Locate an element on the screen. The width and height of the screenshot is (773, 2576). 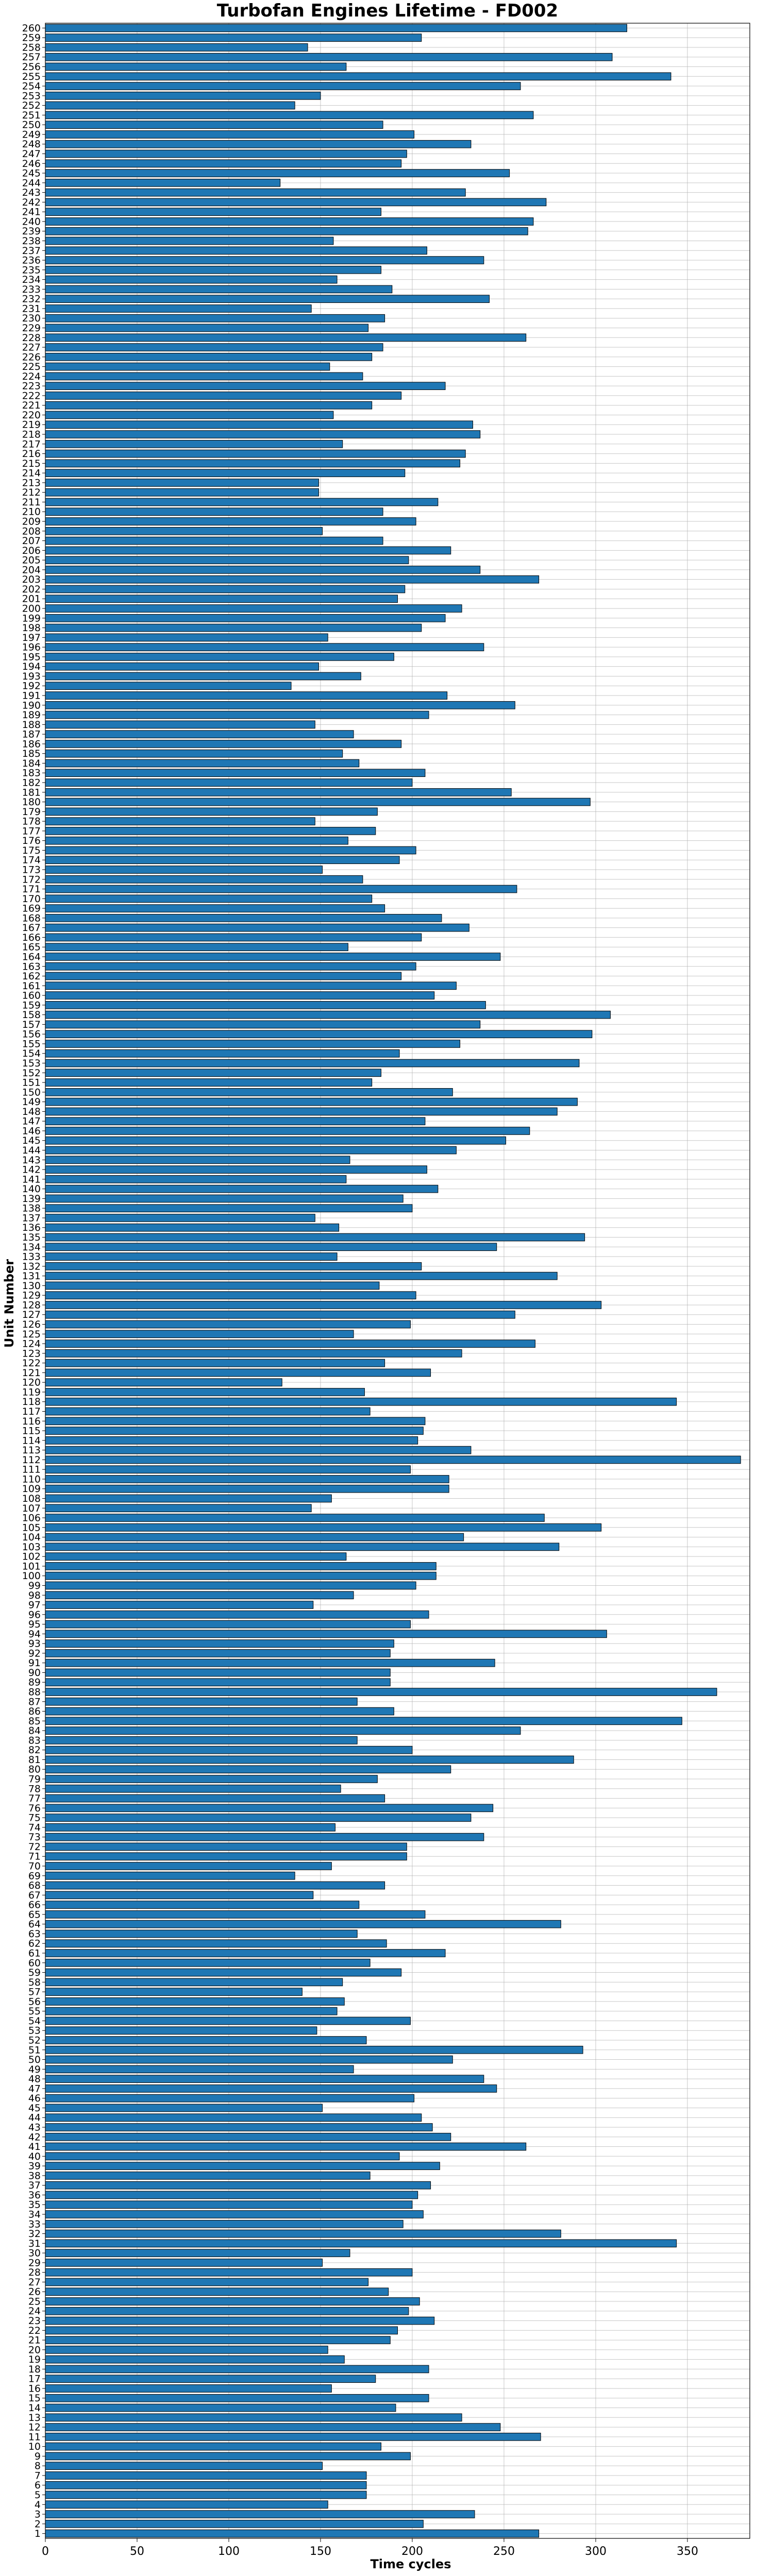
y-tick-label: 115 is located at coordinates (31, 1432).